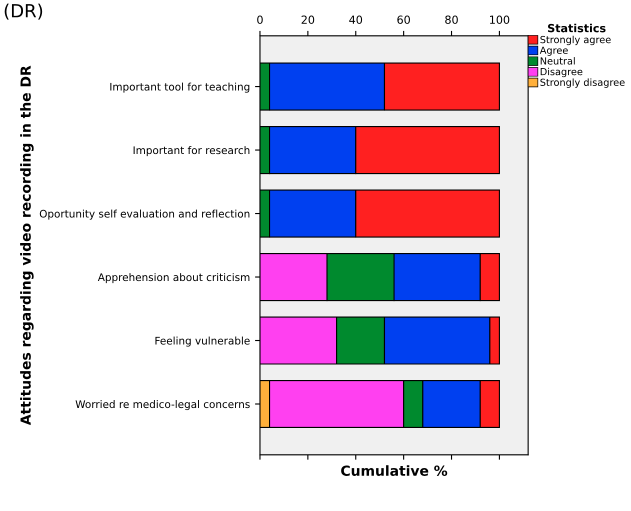 Image resolution: width=631 pixels, height=511 pixels. What do you see at coordinates (577, 28) in the screenshot?
I see `legend-title: Statistics` at bounding box center [577, 28].